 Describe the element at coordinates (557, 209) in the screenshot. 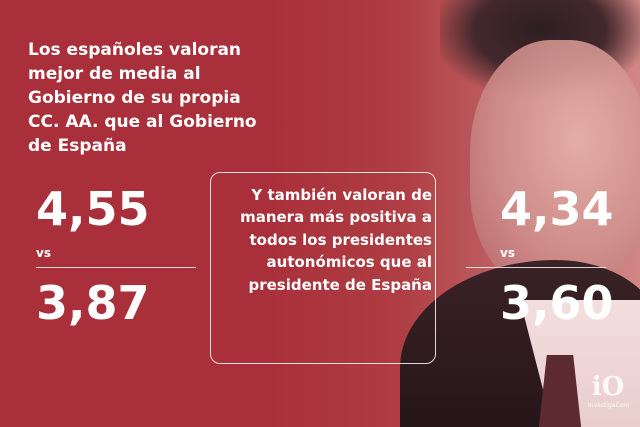

I see `right-value-top: 4,34` at that location.